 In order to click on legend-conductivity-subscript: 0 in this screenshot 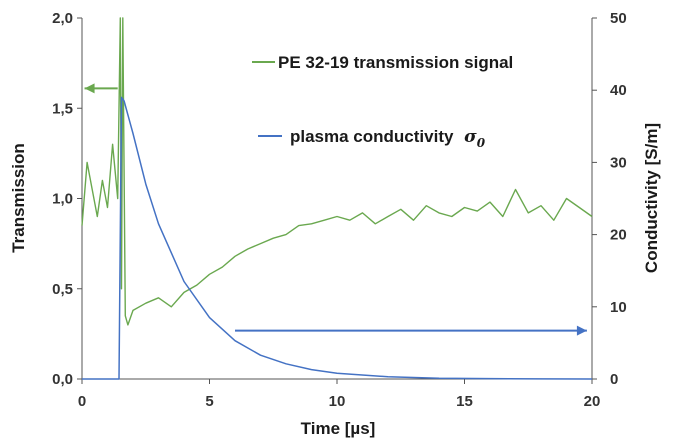, I will do `click(481, 143)`.